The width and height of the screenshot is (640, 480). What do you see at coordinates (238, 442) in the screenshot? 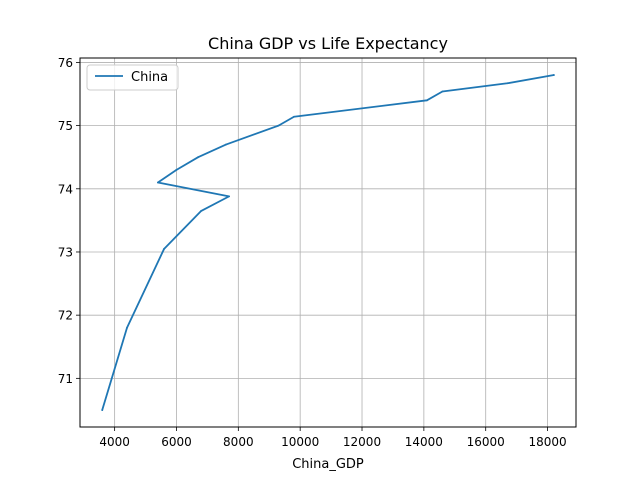
I see `x-tick-label: 8000` at bounding box center [238, 442].